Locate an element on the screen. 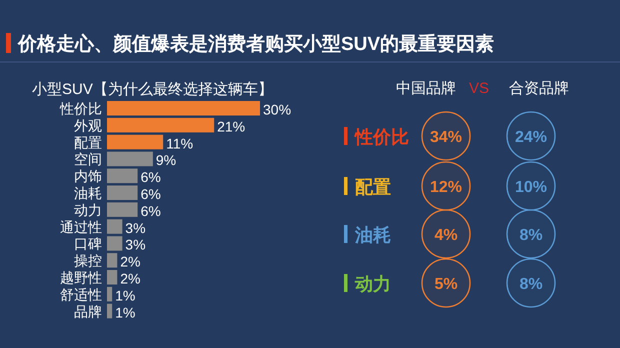  data-label: 24% is located at coordinates (531, 137).